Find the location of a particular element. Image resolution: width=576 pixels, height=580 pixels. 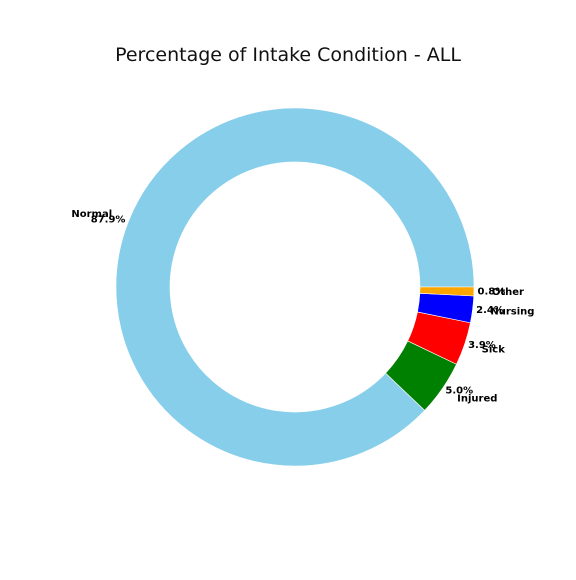

category-label-sick: Sick is located at coordinates (494, 350).